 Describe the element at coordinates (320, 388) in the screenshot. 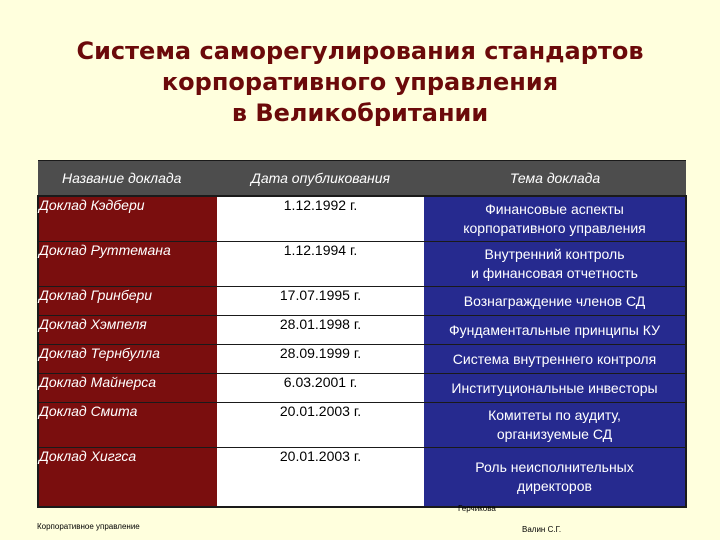

I see `report-date: 6.03.2001 г.` at that location.